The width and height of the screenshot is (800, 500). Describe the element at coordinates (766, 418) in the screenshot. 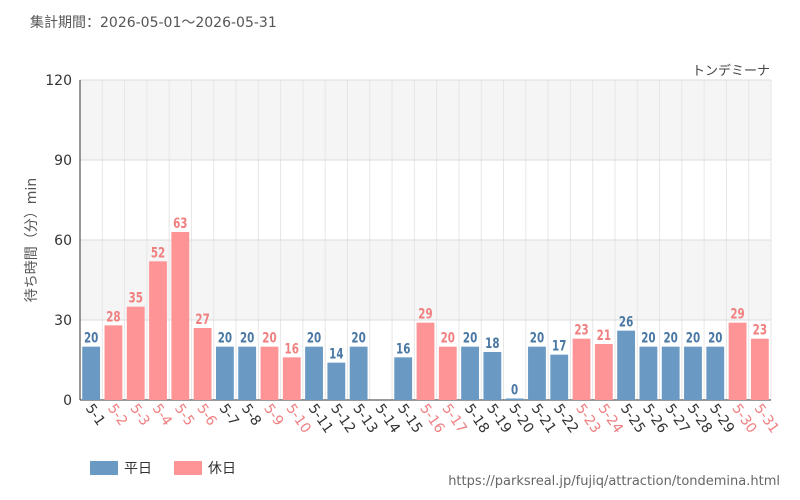

I see `x-tick-label: 5-31` at that location.